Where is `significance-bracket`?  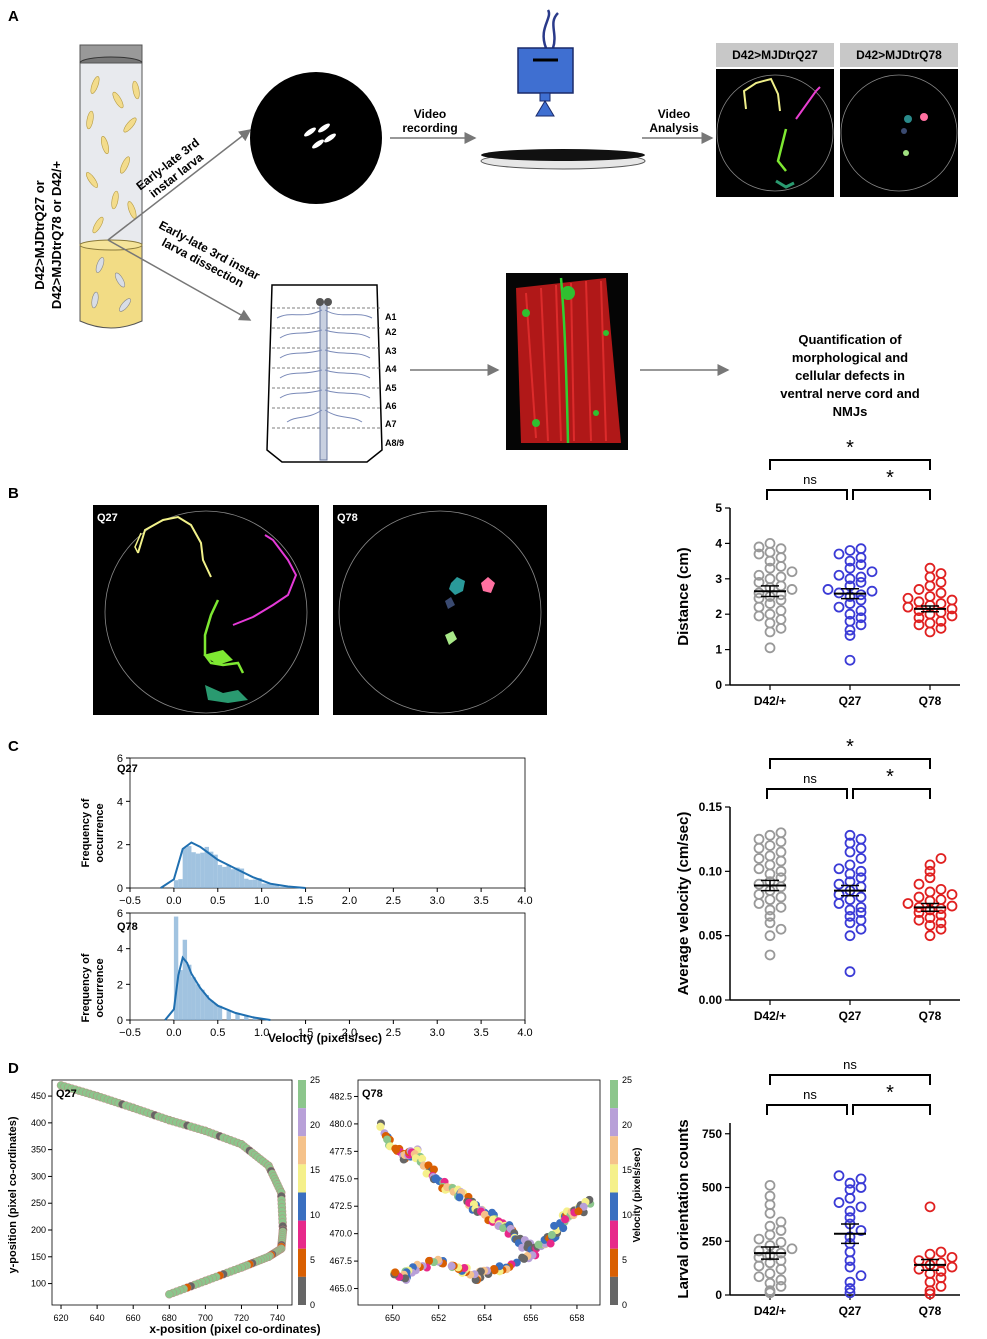 significance-bracket is located at coordinates (807, 1109).